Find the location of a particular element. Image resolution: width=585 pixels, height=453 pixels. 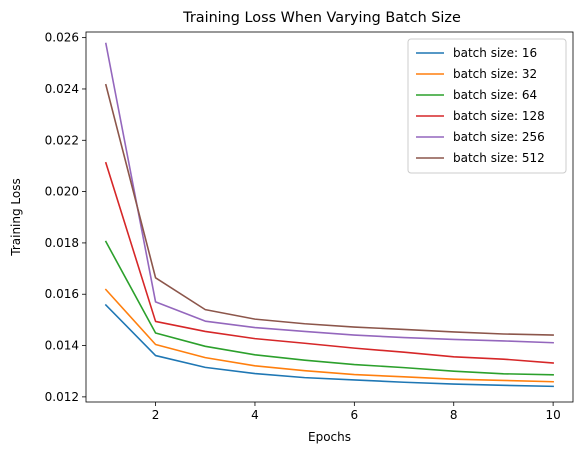

legend-label: batch size: 128 is located at coordinates (499, 116).